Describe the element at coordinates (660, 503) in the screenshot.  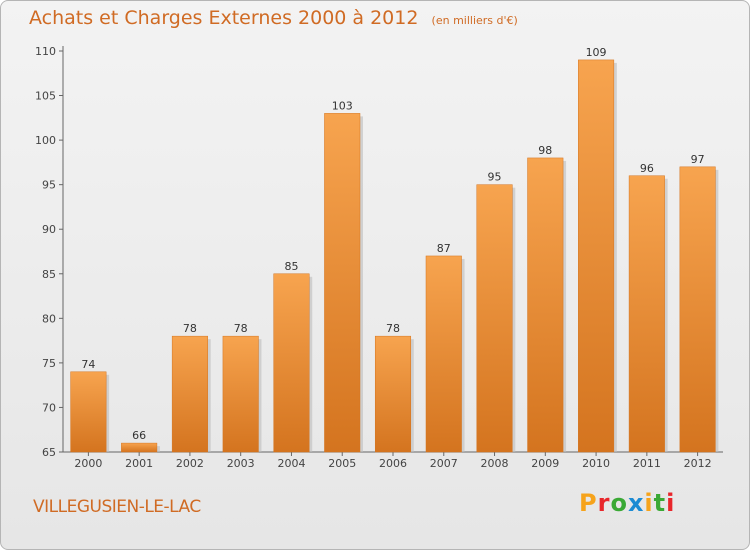
I see `logo-letter: t` at that location.